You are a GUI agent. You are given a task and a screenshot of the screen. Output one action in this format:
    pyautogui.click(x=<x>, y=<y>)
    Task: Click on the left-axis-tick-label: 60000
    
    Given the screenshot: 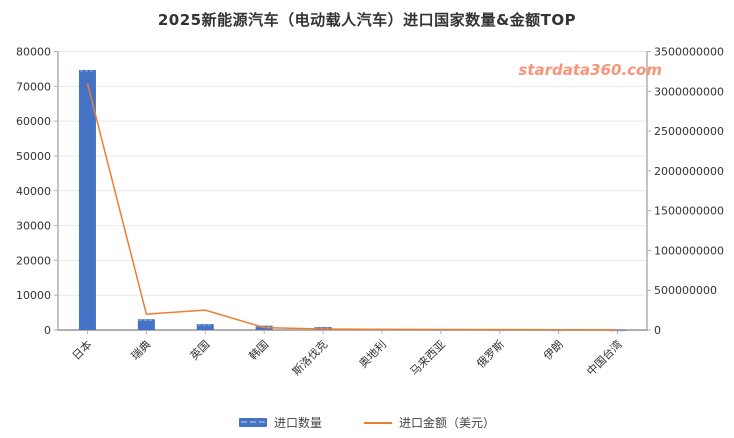 What is the action you would take?
    pyautogui.click(x=33, y=121)
    